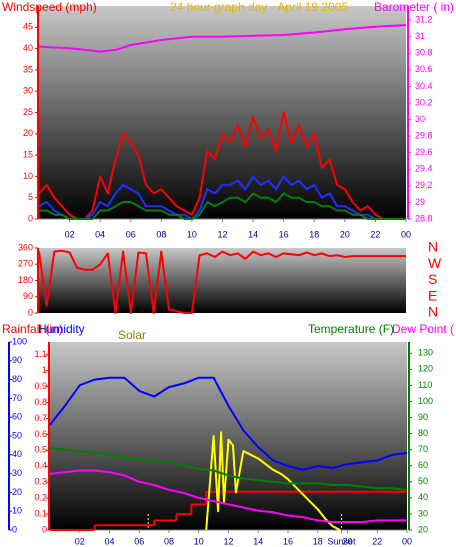 This screenshot has height=547, width=456. Describe the element at coordinates (351, 329) in the screenshot. I see `legend-label: Temperature (F)` at that location.